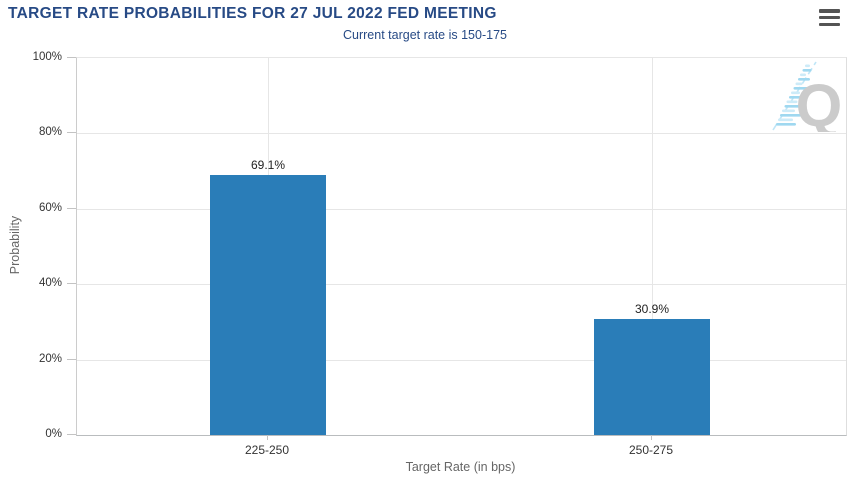  What do you see at coordinates (460, 467) in the screenshot?
I see `x-axis-title: Target Rate (in bps)` at bounding box center [460, 467].